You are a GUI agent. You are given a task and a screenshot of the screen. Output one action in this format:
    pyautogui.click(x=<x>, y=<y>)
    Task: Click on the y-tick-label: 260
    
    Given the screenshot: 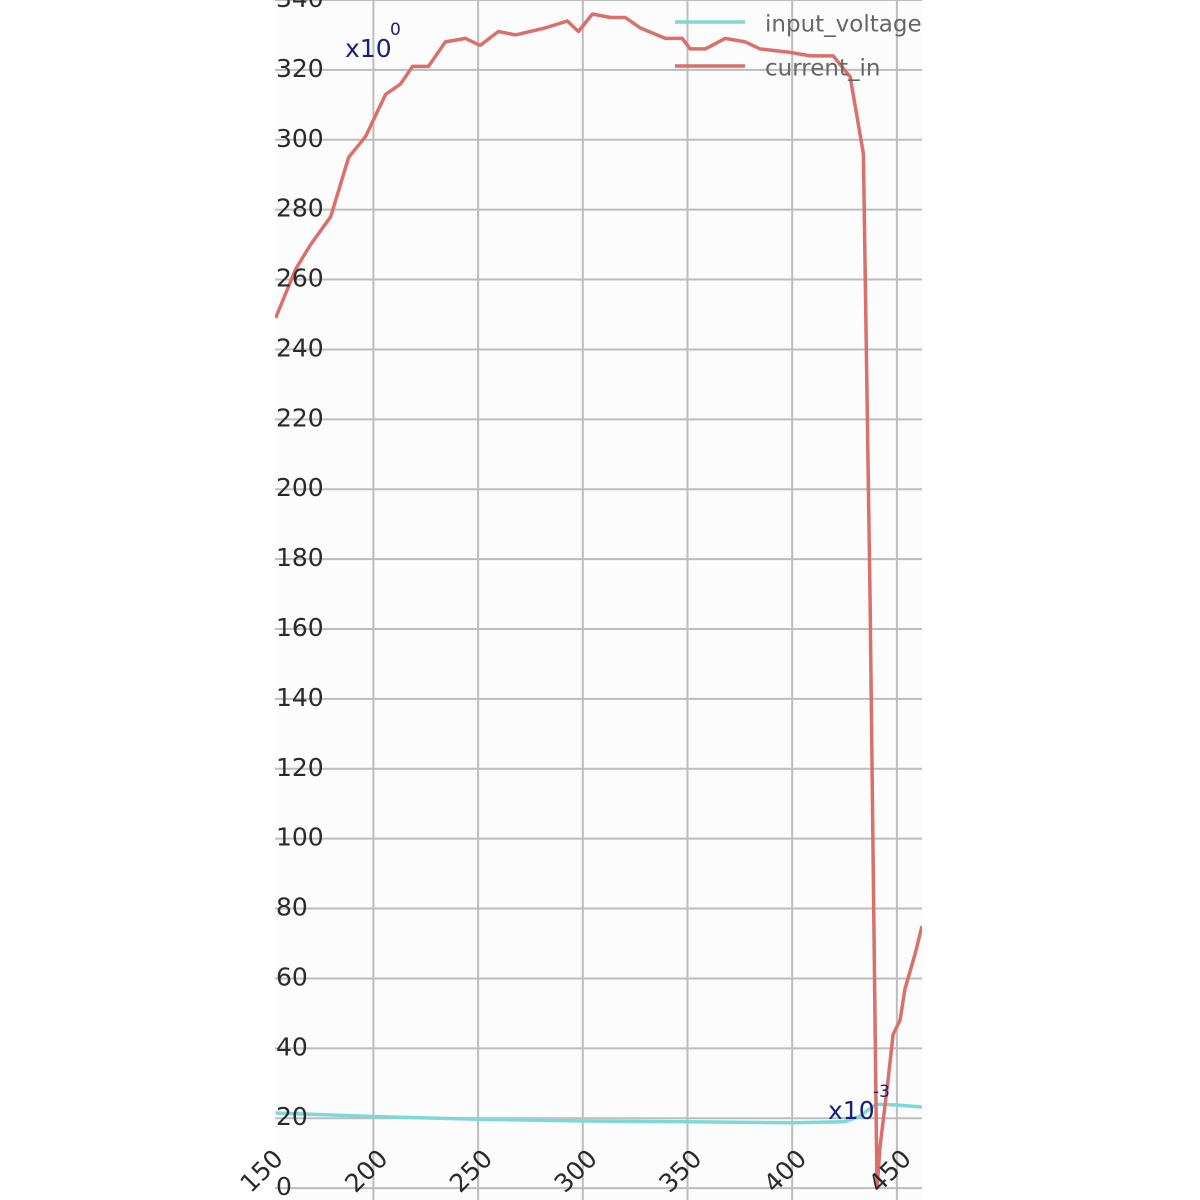 What is the action you would take?
    pyautogui.click(x=300, y=278)
    